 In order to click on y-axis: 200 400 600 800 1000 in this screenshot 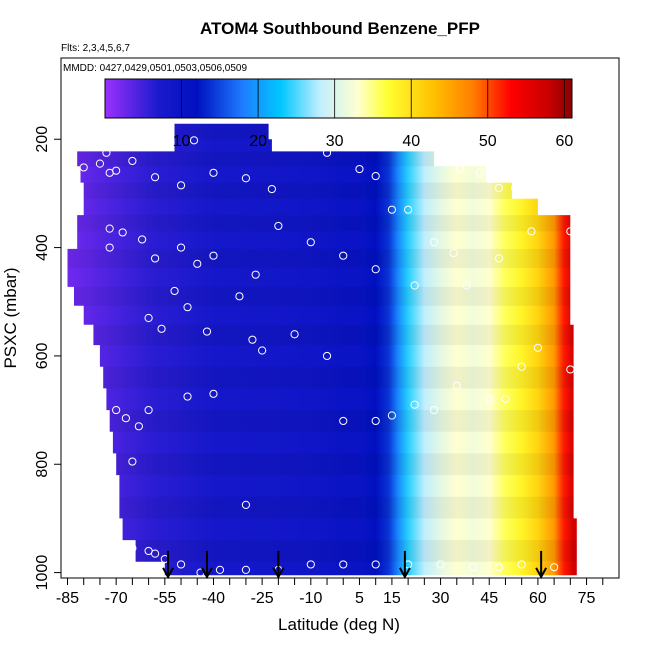, I will do `click(47, 358)`.